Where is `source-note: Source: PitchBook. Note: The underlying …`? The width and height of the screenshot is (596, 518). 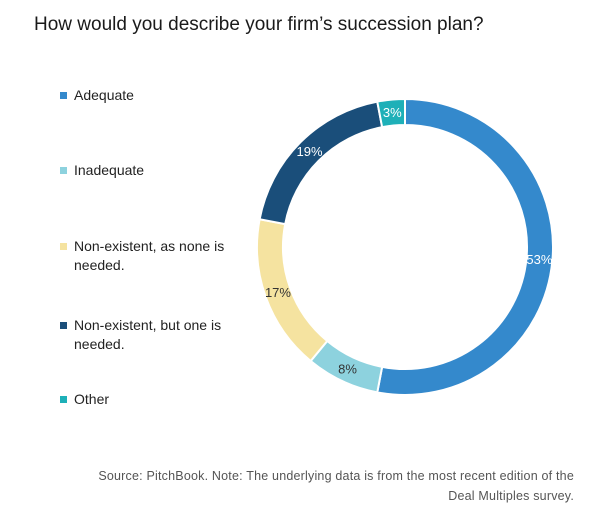
source-note: Source: PitchBook. Note: The underlying … is located at coordinates (336, 486).